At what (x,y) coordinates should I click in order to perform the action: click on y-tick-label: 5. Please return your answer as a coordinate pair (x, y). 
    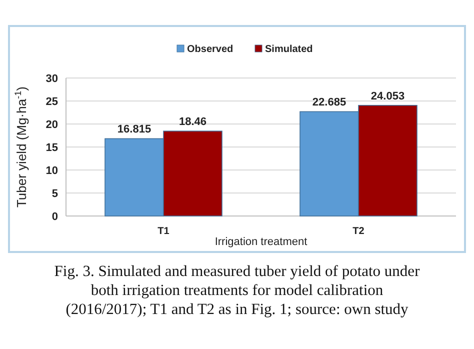
    Looking at the image, I should click on (55, 194).